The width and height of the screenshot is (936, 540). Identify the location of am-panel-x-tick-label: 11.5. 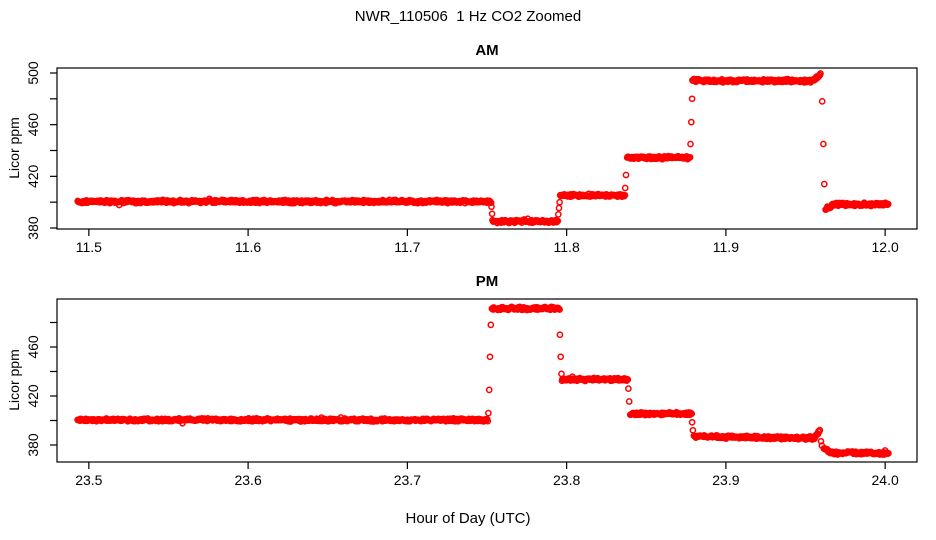
(89, 247).